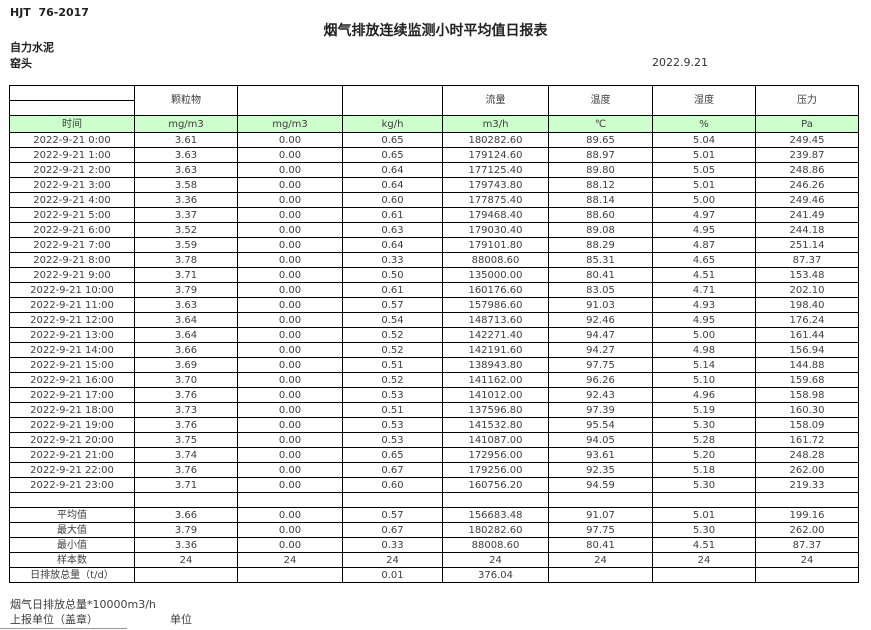 The width and height of the screenshot is (871, 630). What do you see at coordinates (72, 140) in the screenshot?
I see `row-label-cell: 2022-9-21 0:00` at bounding box center [72, 140].